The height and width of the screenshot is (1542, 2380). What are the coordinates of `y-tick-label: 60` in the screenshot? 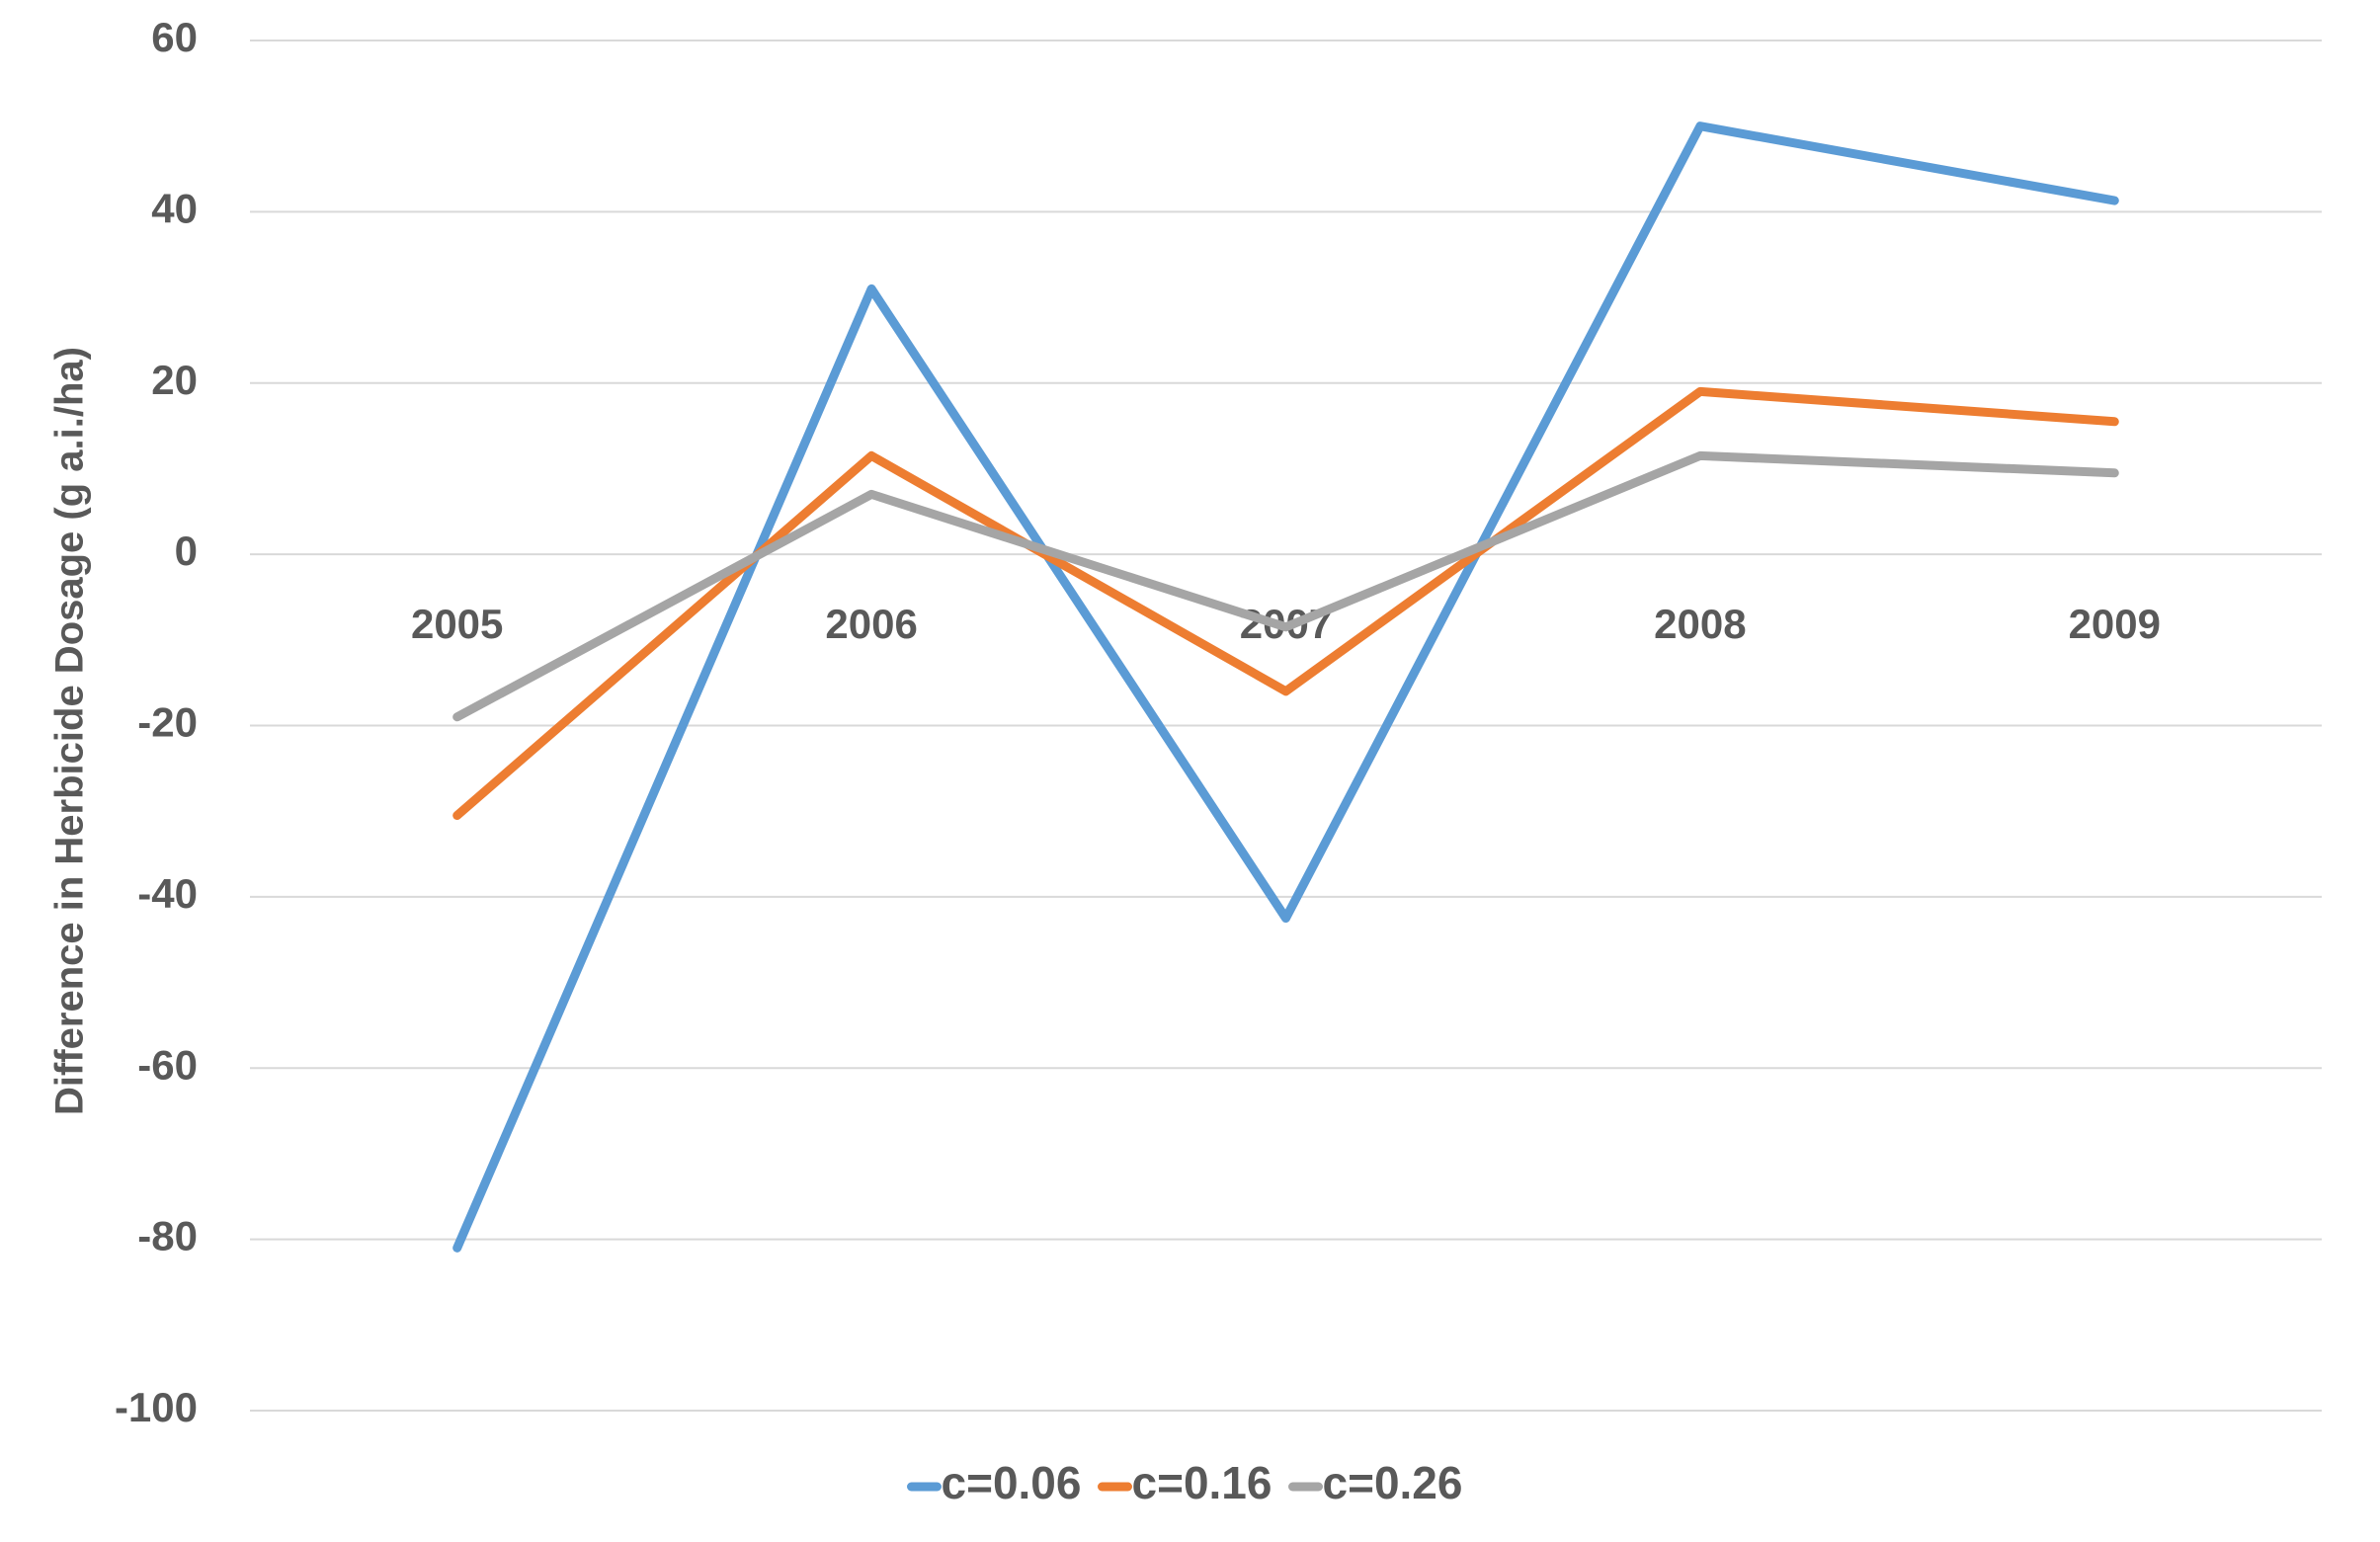 It's located at (174, 37).